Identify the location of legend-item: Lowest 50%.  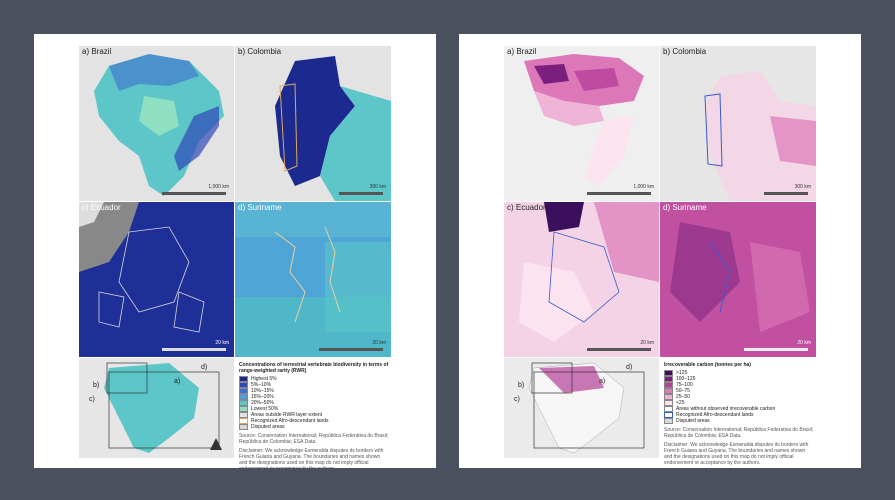
(314, 409).